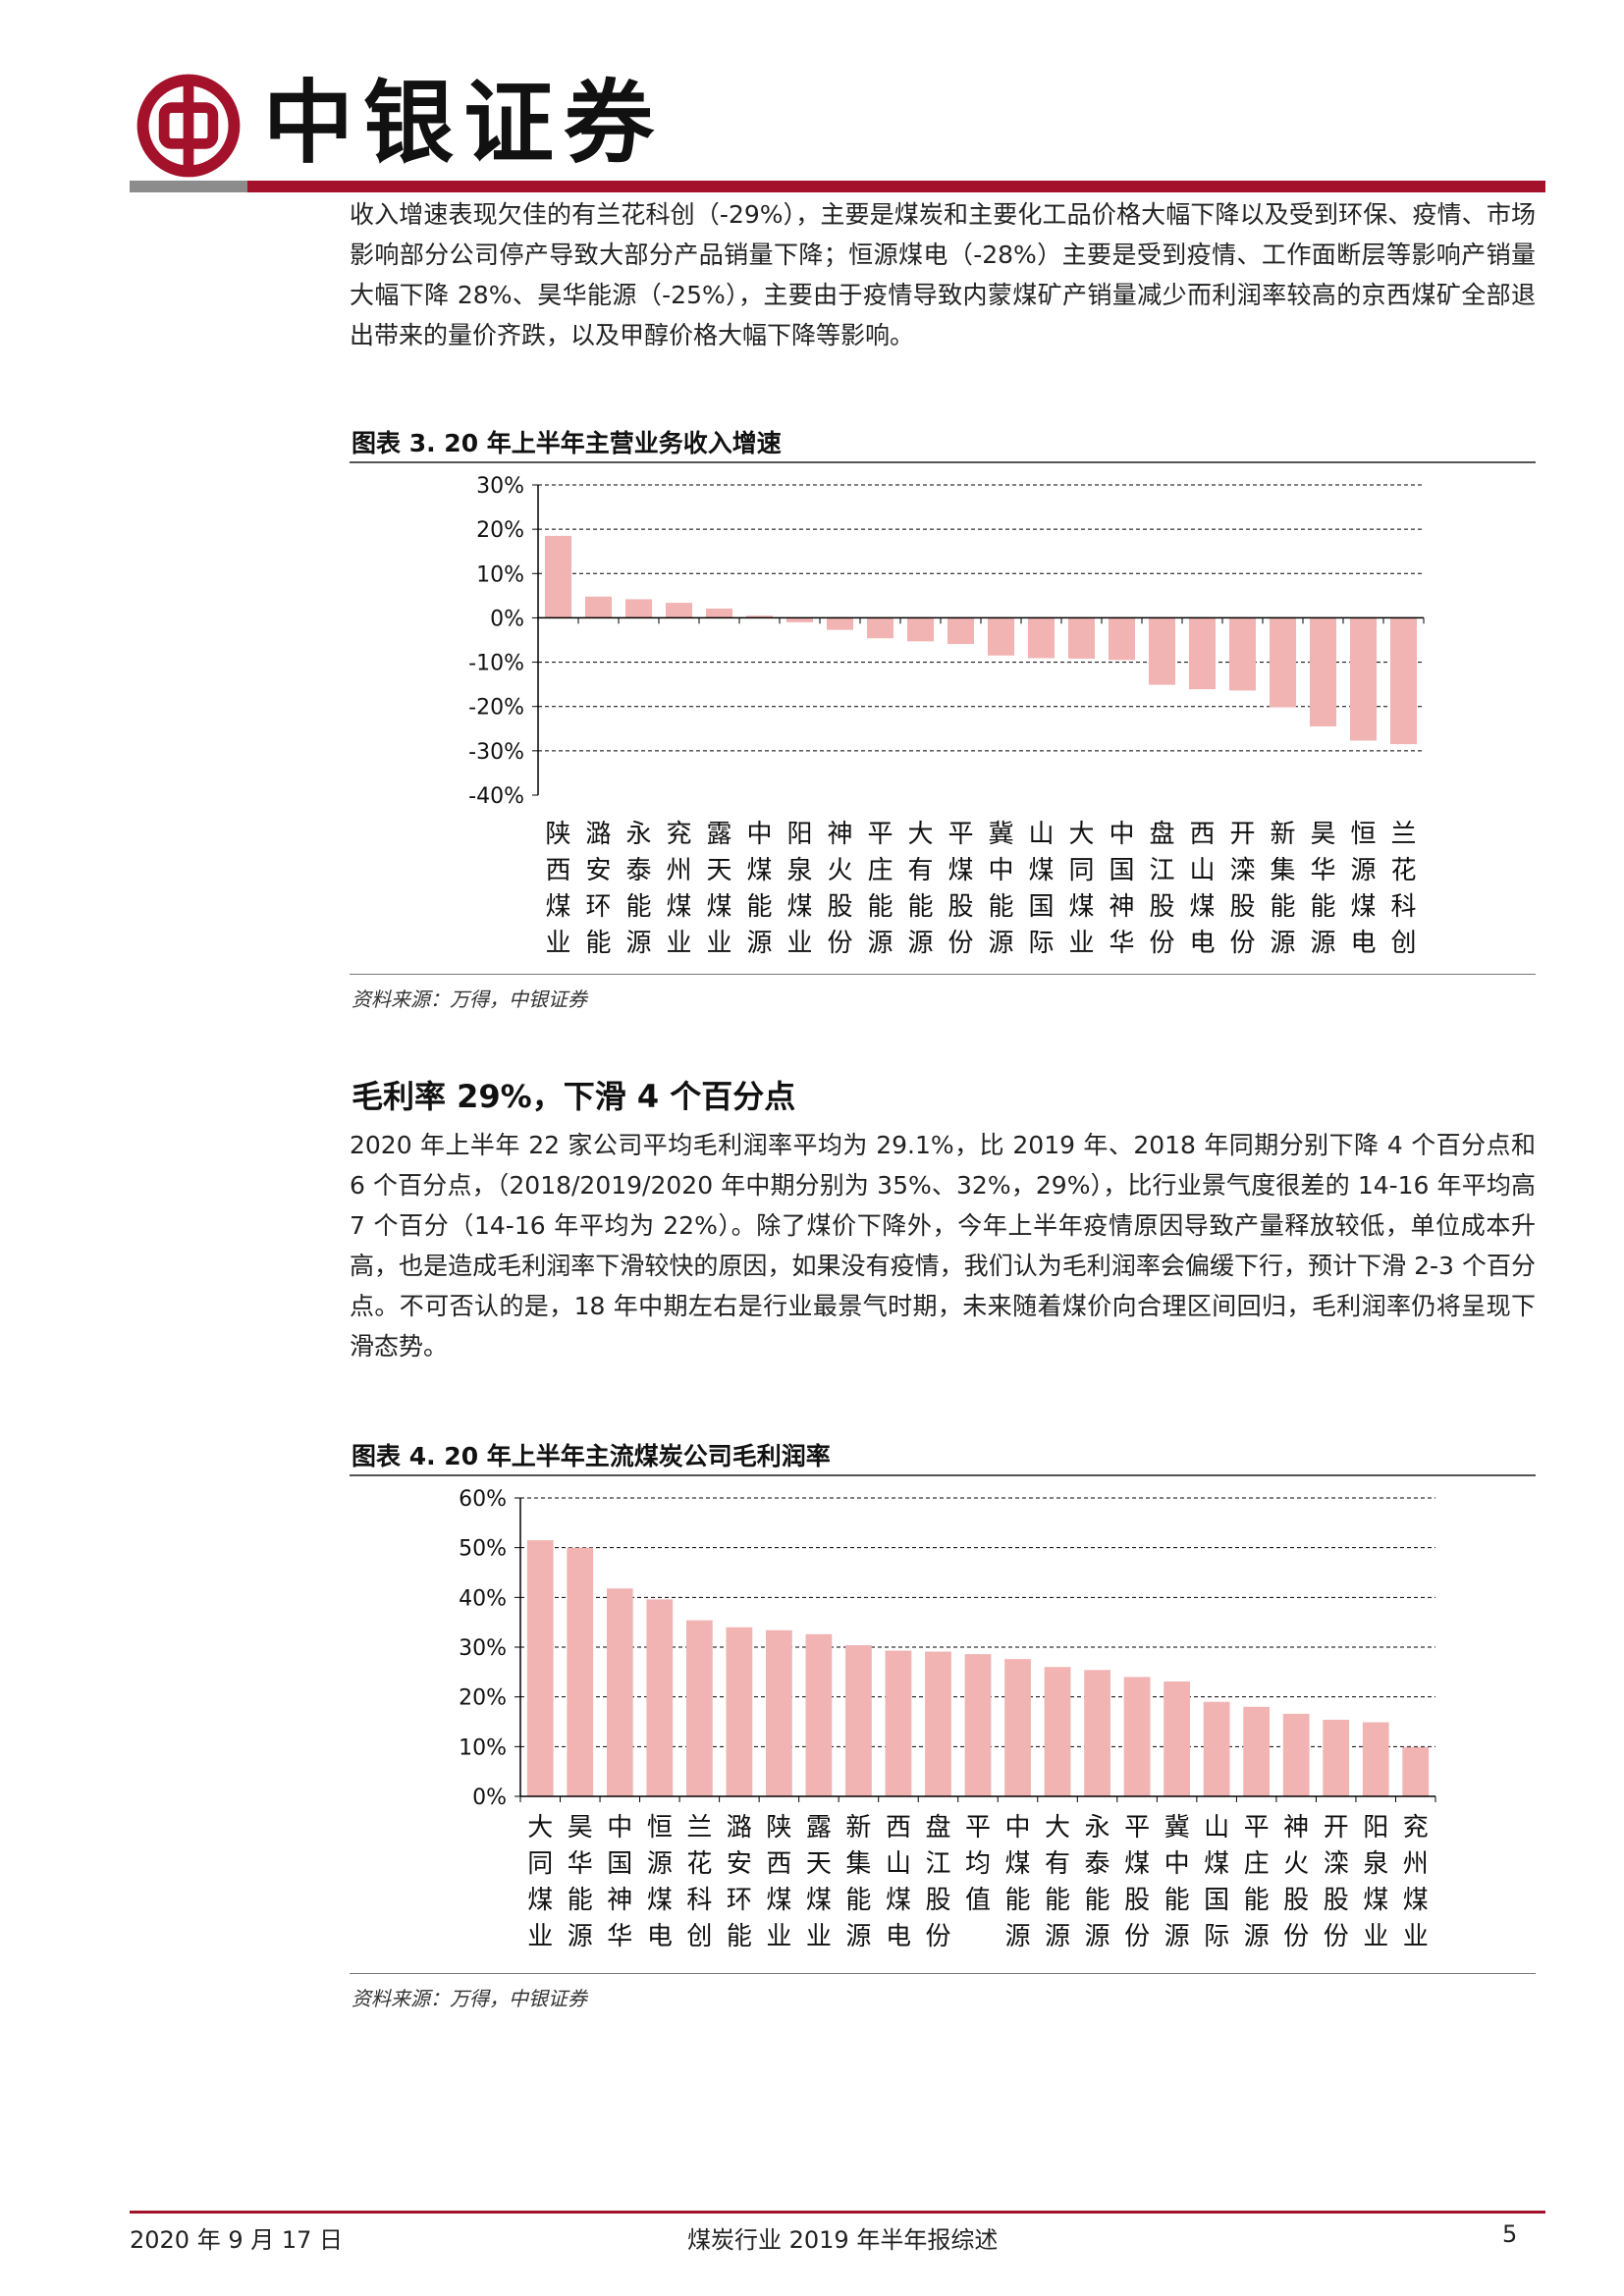 The width and height of the screenshot is (1624, 2296). Describe the element at coordinates (469, 1000) in the screenshot. I see `figure-3-source: 资料来源：万得，中银证券` at that location.